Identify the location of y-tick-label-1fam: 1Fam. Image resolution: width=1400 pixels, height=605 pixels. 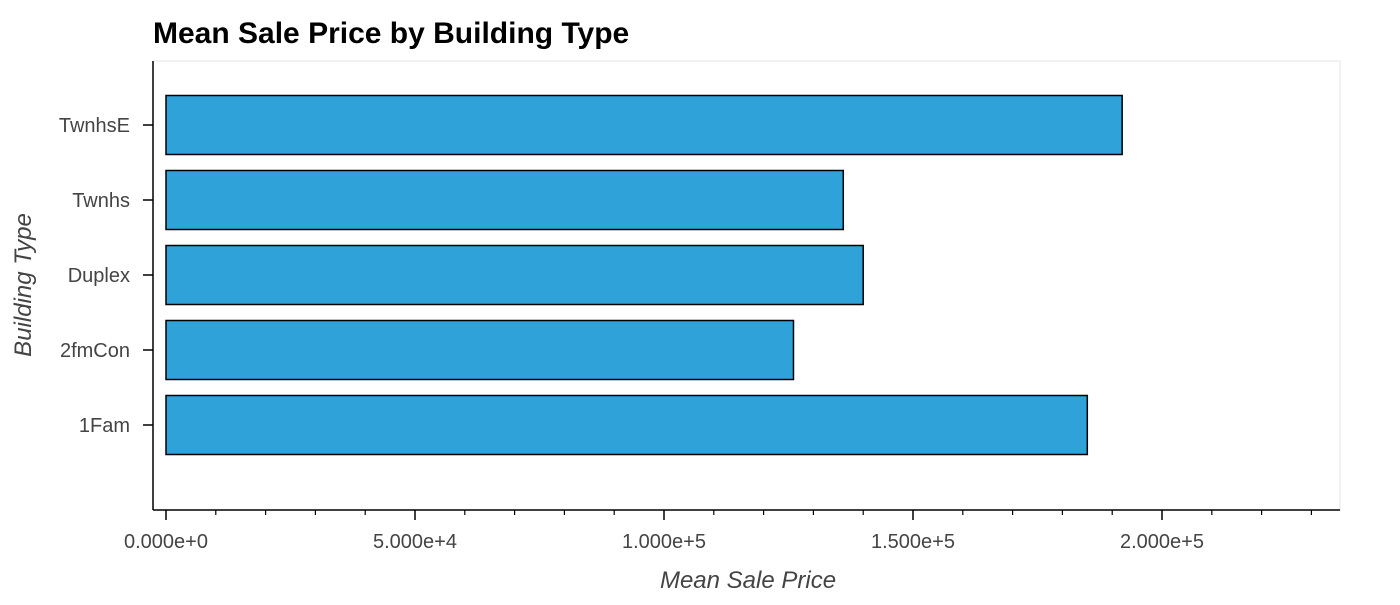
(104, 426).